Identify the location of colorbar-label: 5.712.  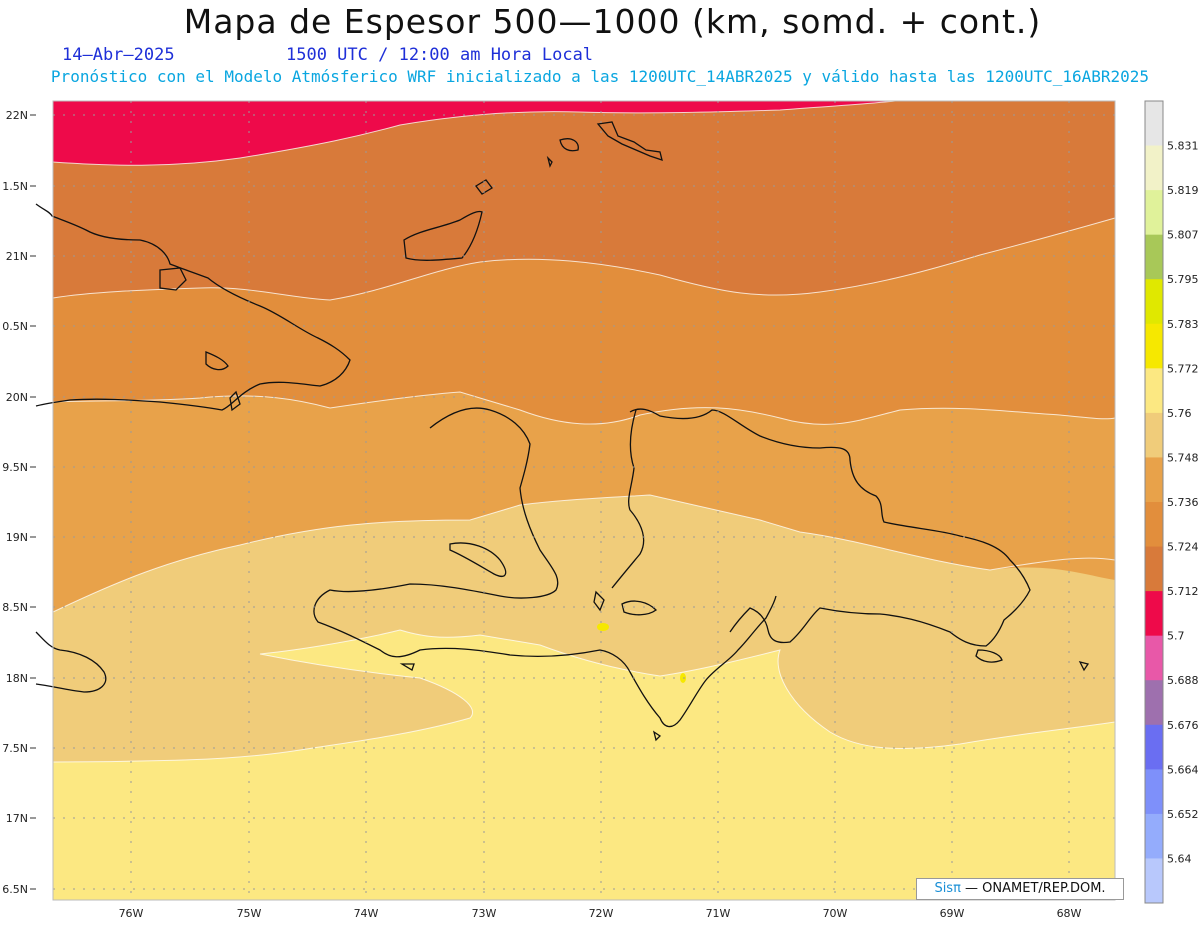
(1183, 591).